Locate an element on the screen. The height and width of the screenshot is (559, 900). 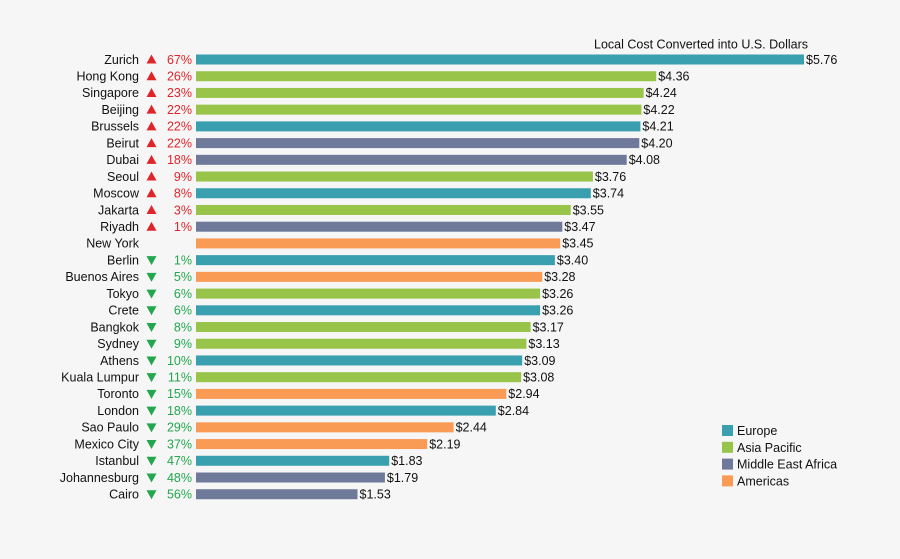
percent-change-label: 26% is located at coordinates (179, 77).